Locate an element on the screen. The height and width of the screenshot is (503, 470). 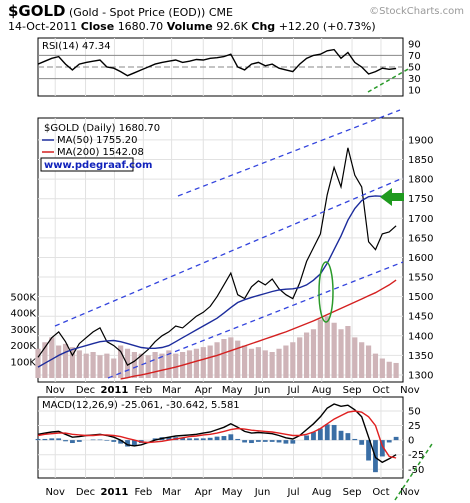
y-tick-label: 70 is located at coordinates (414, 56).